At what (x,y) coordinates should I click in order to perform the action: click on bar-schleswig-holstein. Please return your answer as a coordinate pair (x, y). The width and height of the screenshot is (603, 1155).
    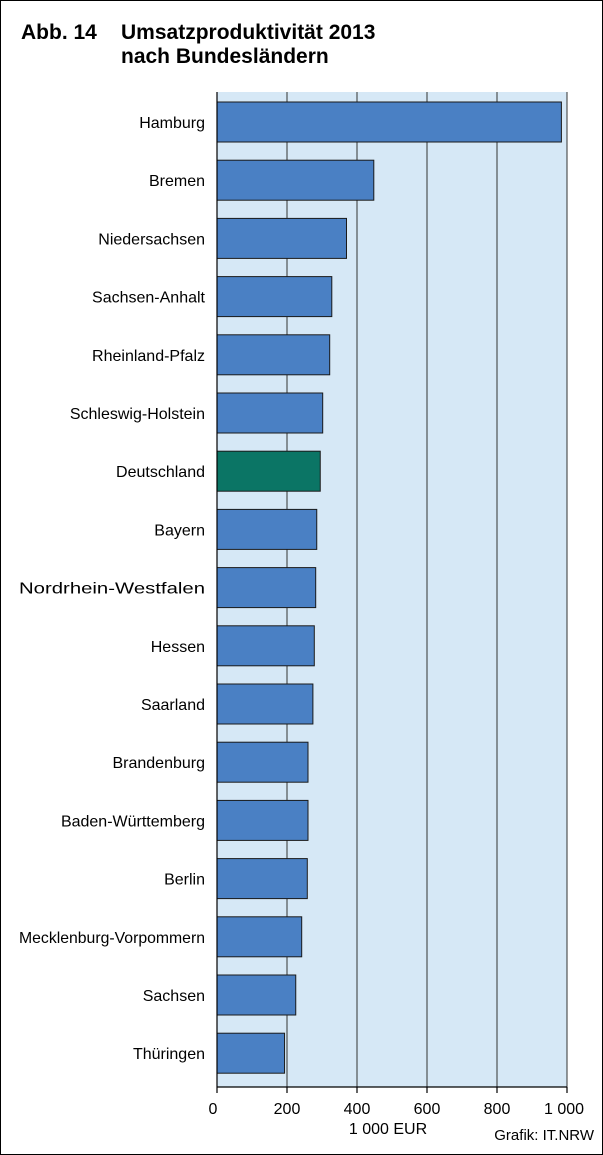
    Looking at the image, I should click on (270, 413).